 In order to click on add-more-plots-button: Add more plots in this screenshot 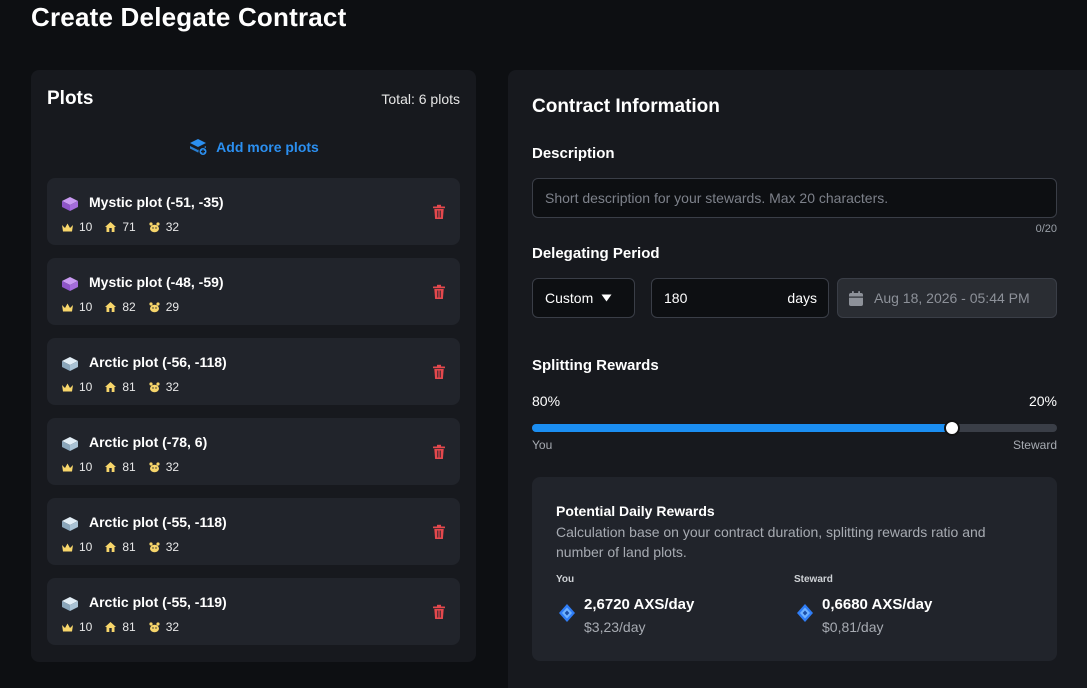, I will do `click(253, 147)`.